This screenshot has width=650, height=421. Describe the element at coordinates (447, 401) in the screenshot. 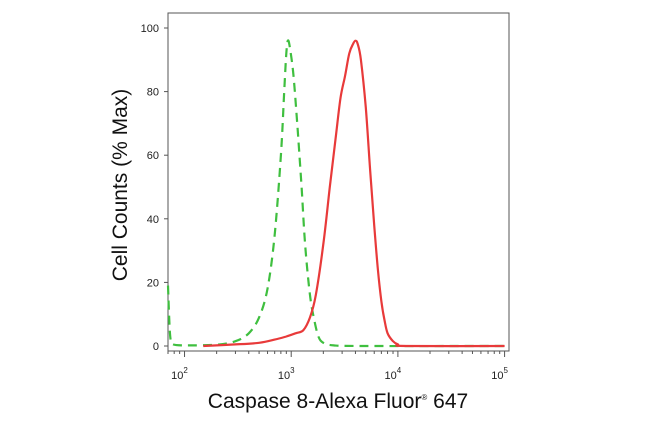

I see `x-axis-title-suffix: 647` at that location.